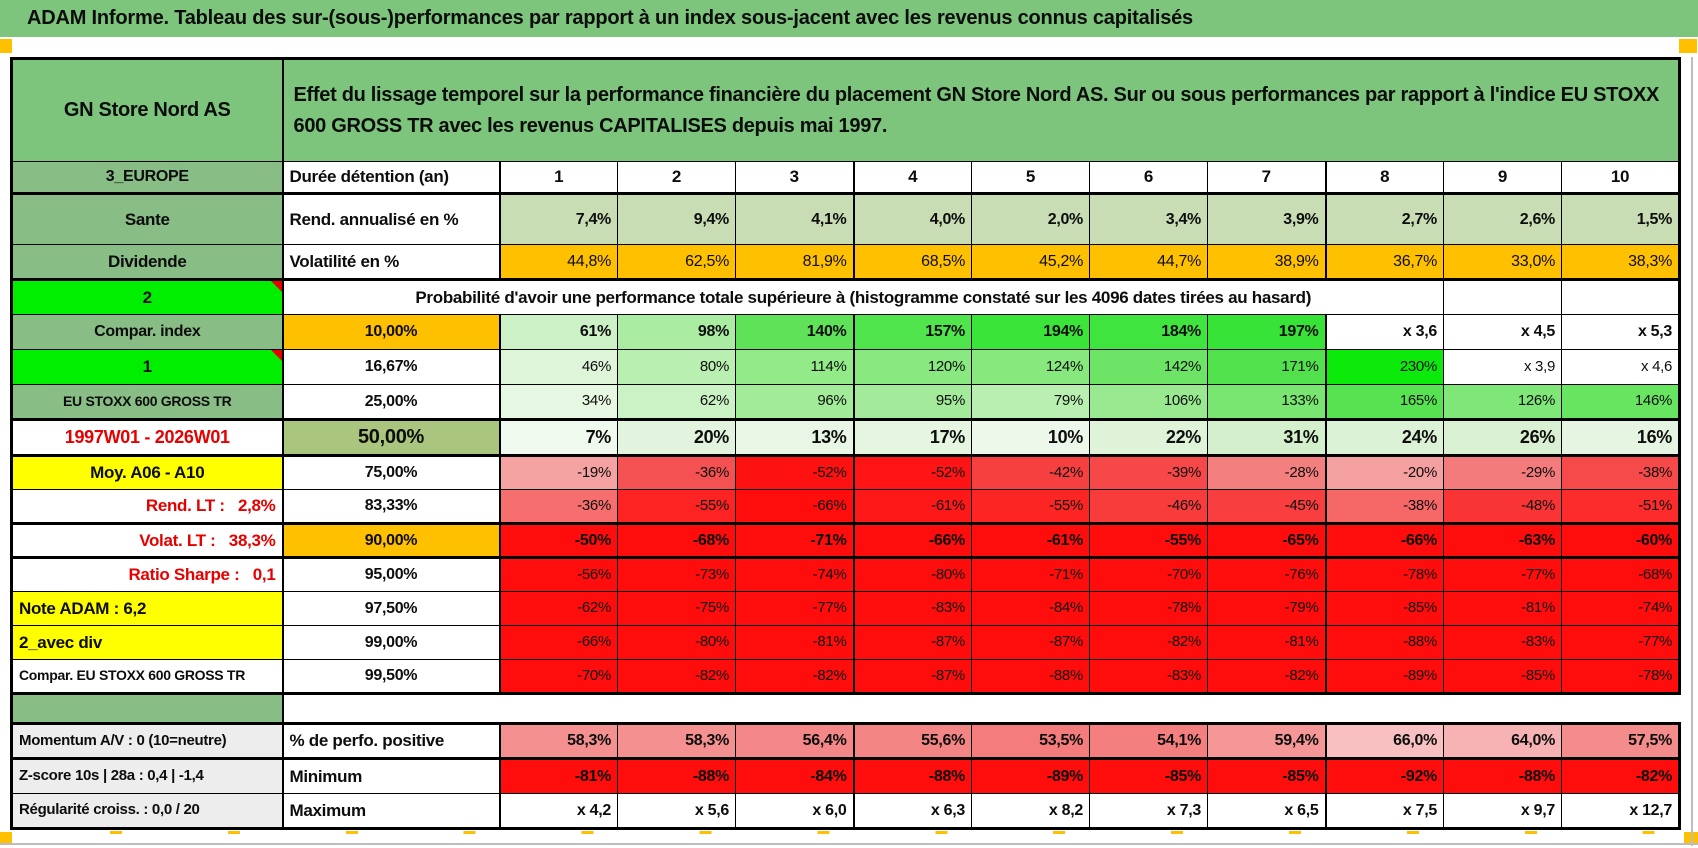 Image resolution: width=1698 pixels, height=848 pixels. Describe the element at coordinates (1621, 178) in the screenshot. I see `cell-duration-col11: 10` at that location.